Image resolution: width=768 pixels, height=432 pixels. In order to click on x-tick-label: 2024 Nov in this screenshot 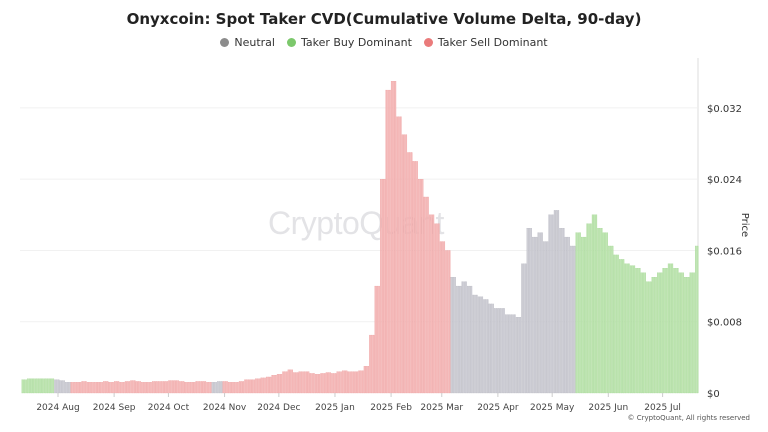, I will do `click(225, 408)`.